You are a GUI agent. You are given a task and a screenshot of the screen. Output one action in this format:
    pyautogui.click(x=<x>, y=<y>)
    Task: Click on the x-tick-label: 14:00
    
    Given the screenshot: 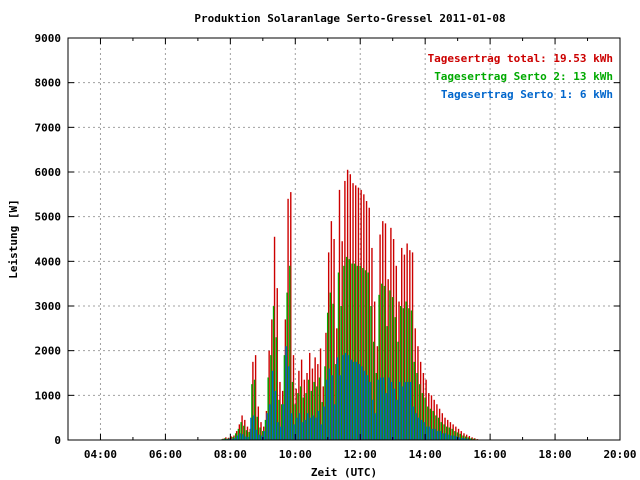 What is the action you would take?
    pyautogui.click(x=425, y=454)
    